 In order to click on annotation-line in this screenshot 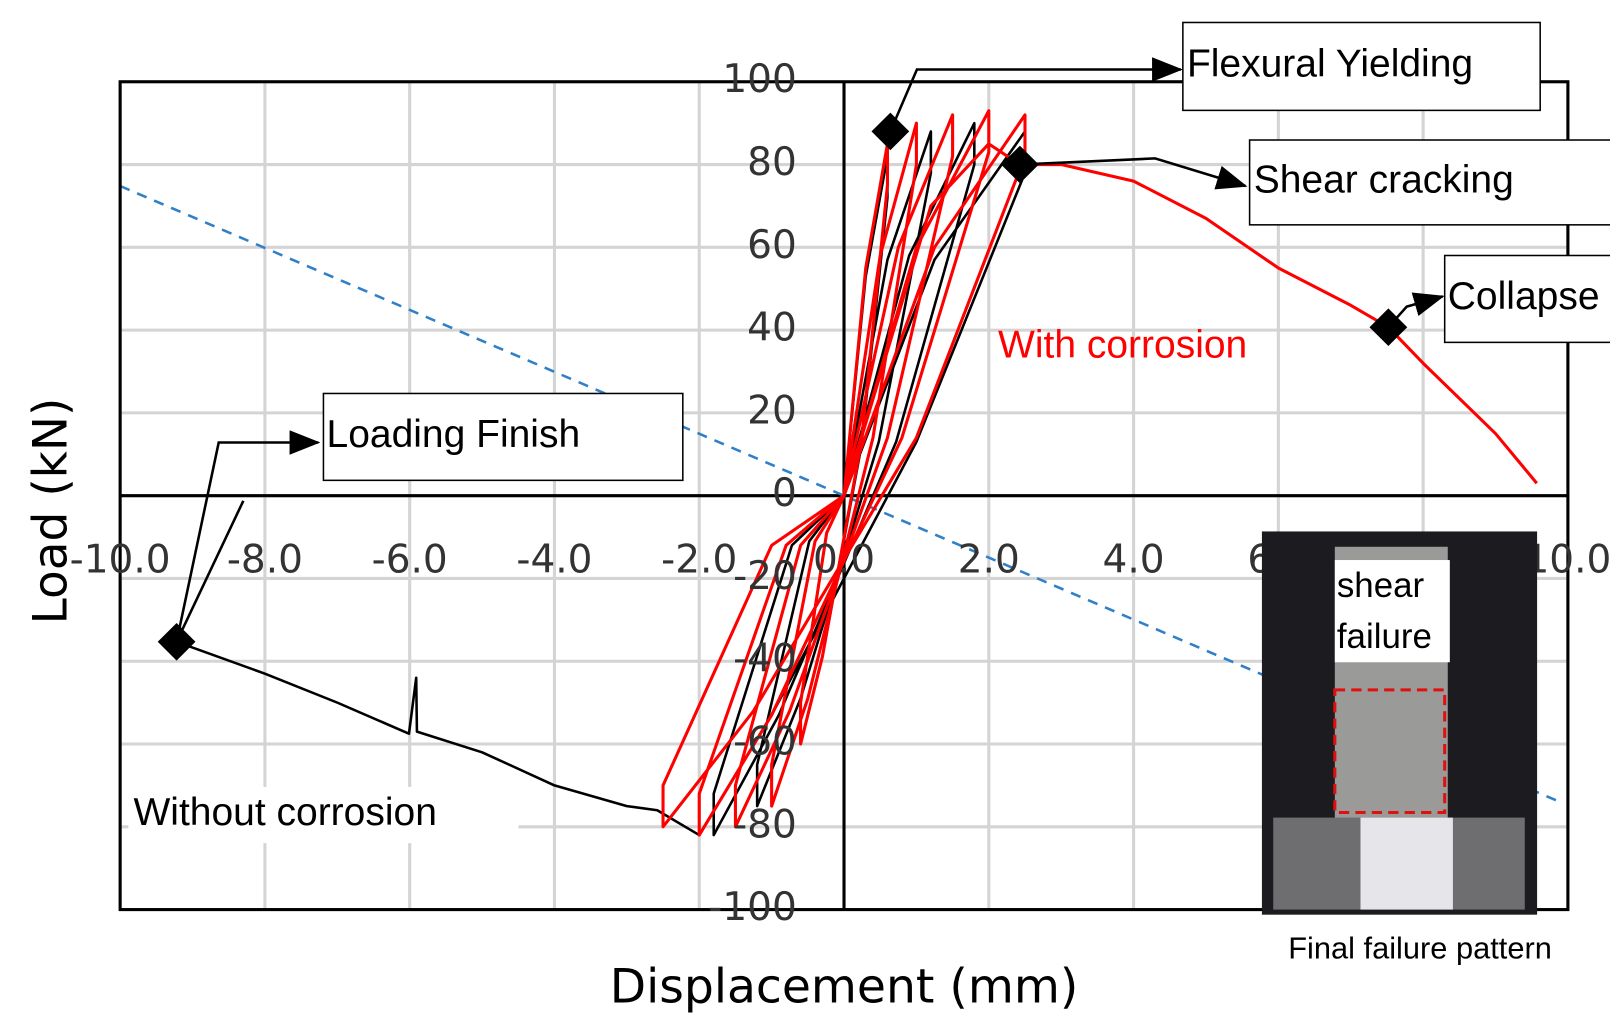, I will do `click(210, 571)`.